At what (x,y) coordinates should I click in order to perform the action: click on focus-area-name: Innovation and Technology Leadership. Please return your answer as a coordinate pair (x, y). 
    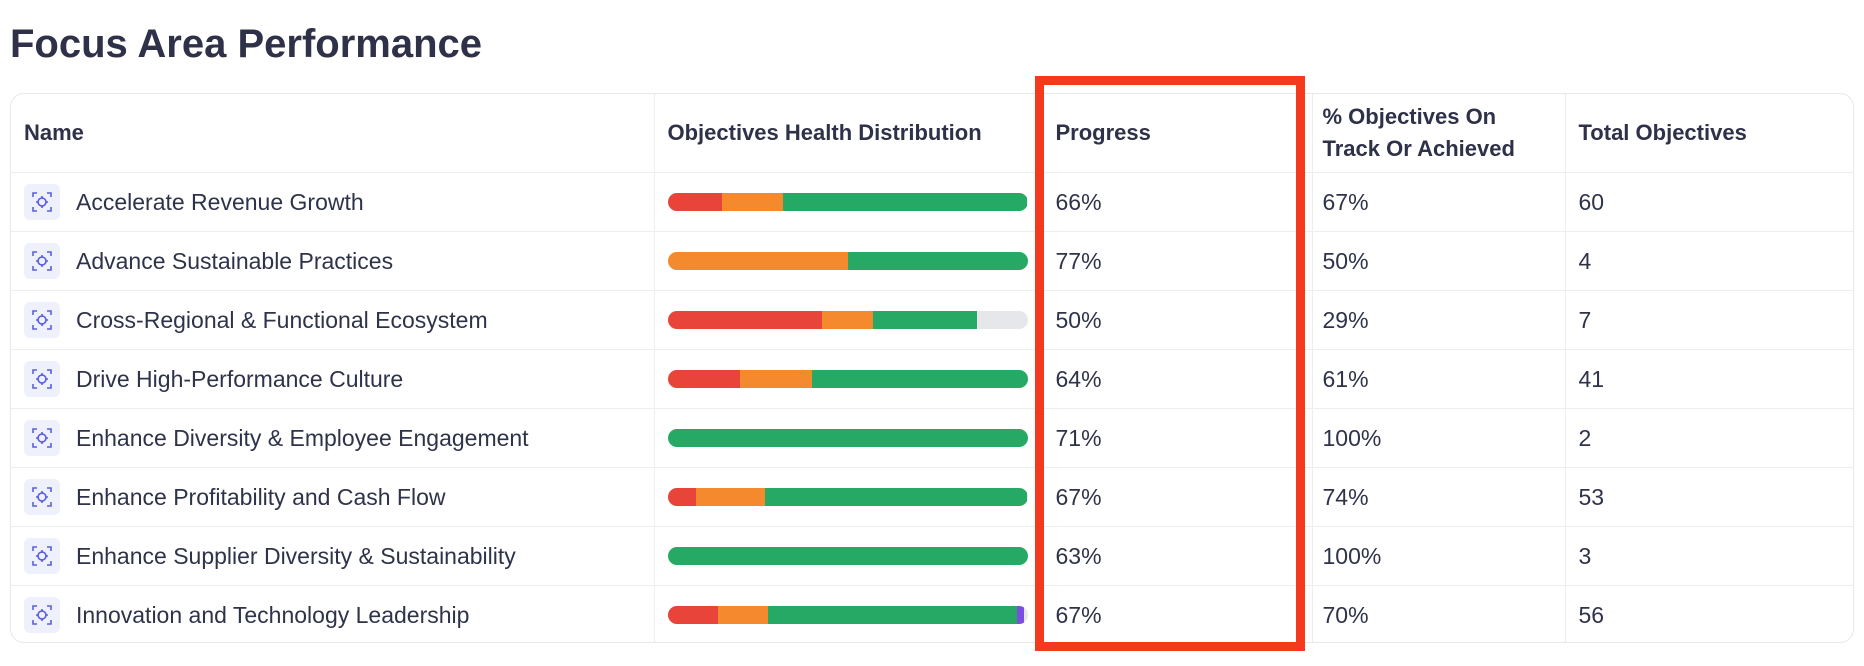
    Looking at the image, I should click on (273, 614).